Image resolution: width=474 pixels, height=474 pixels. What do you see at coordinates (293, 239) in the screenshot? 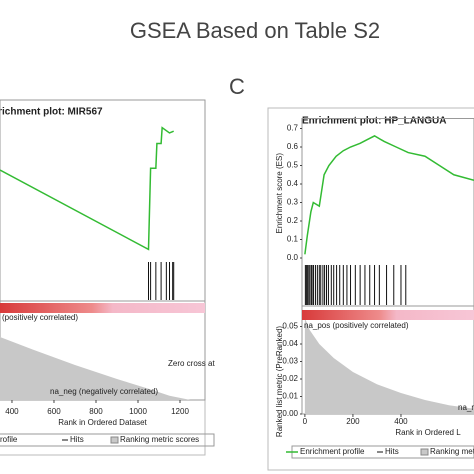
I see `y-tick-label: 0.1` at bounding box center [293, 239].